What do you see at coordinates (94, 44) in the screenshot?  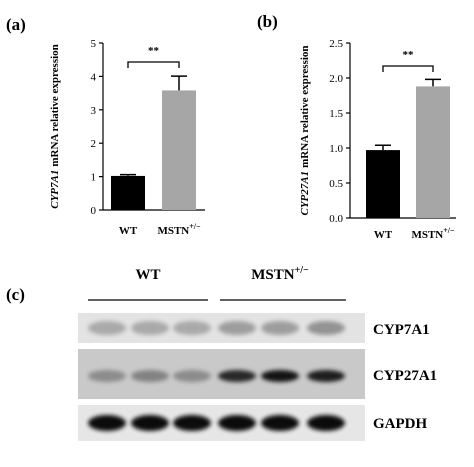 I see `y-tick-label: 5` at bounding box center [94, 44].